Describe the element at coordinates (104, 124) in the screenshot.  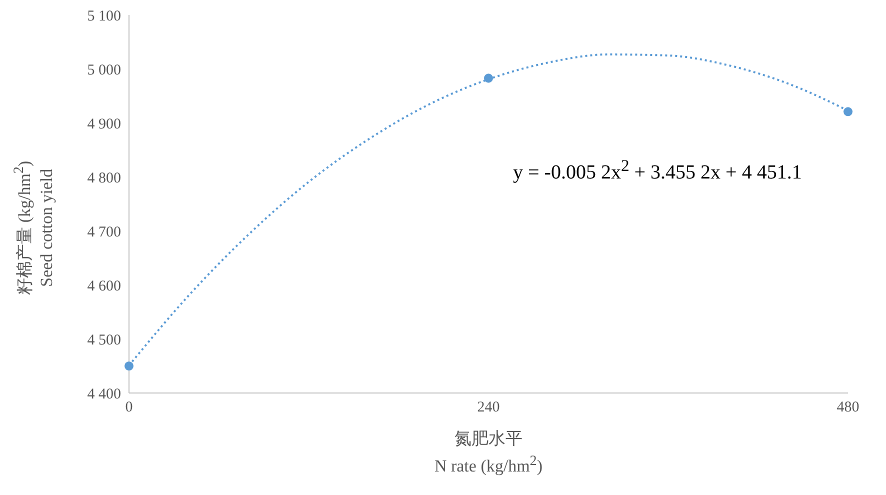
I see `y-tick-label: 4 900` at that location.